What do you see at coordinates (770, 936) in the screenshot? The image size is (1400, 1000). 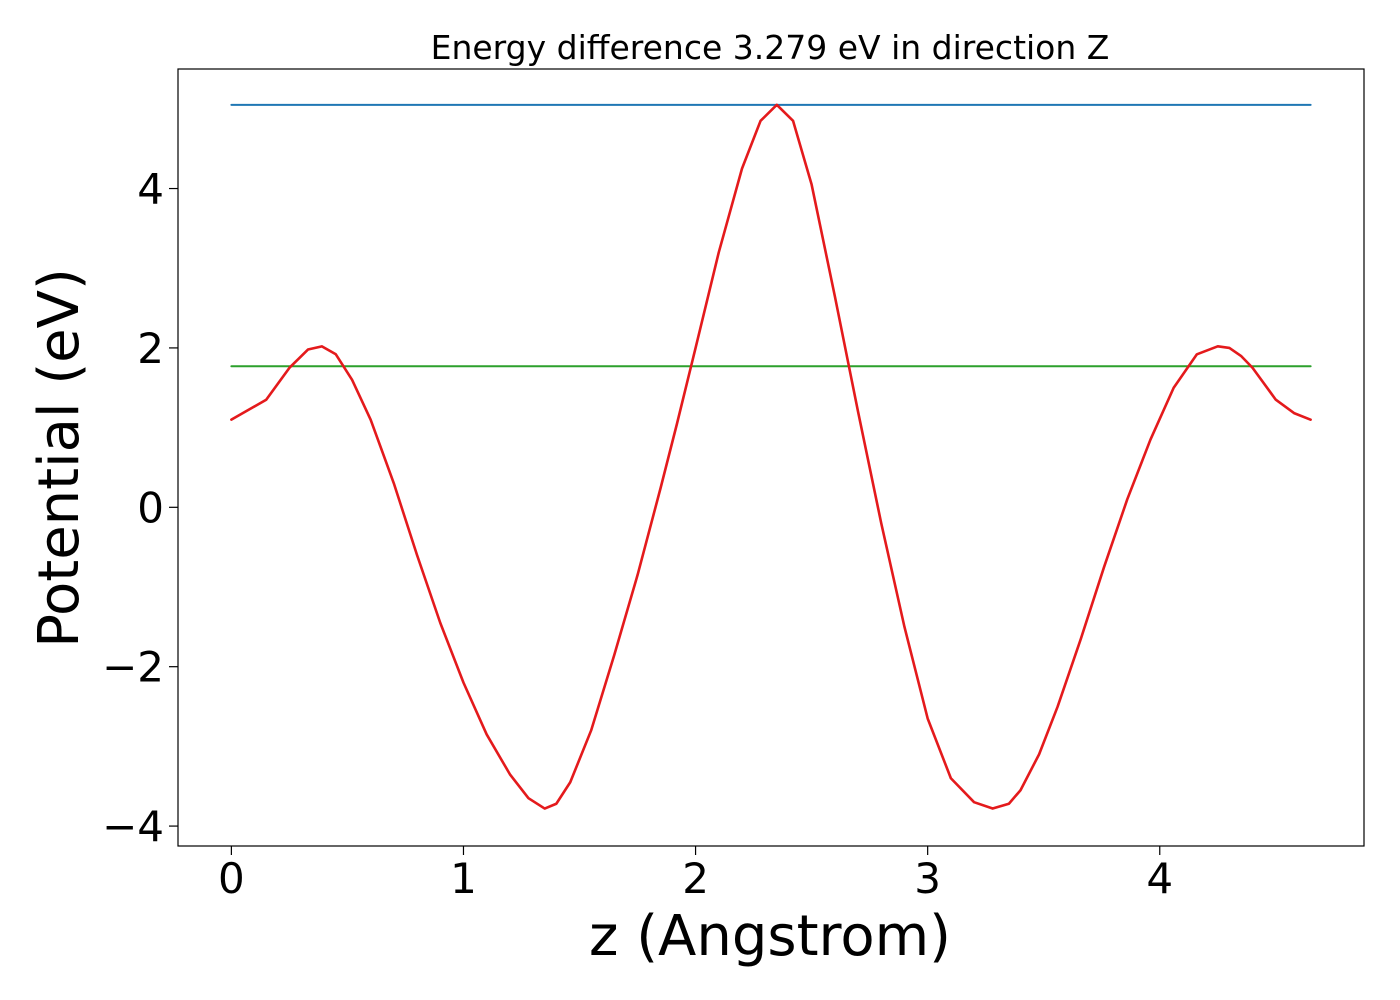 I see `x-axis-label: z (Angstrom)` at bounding box center [770, 936].